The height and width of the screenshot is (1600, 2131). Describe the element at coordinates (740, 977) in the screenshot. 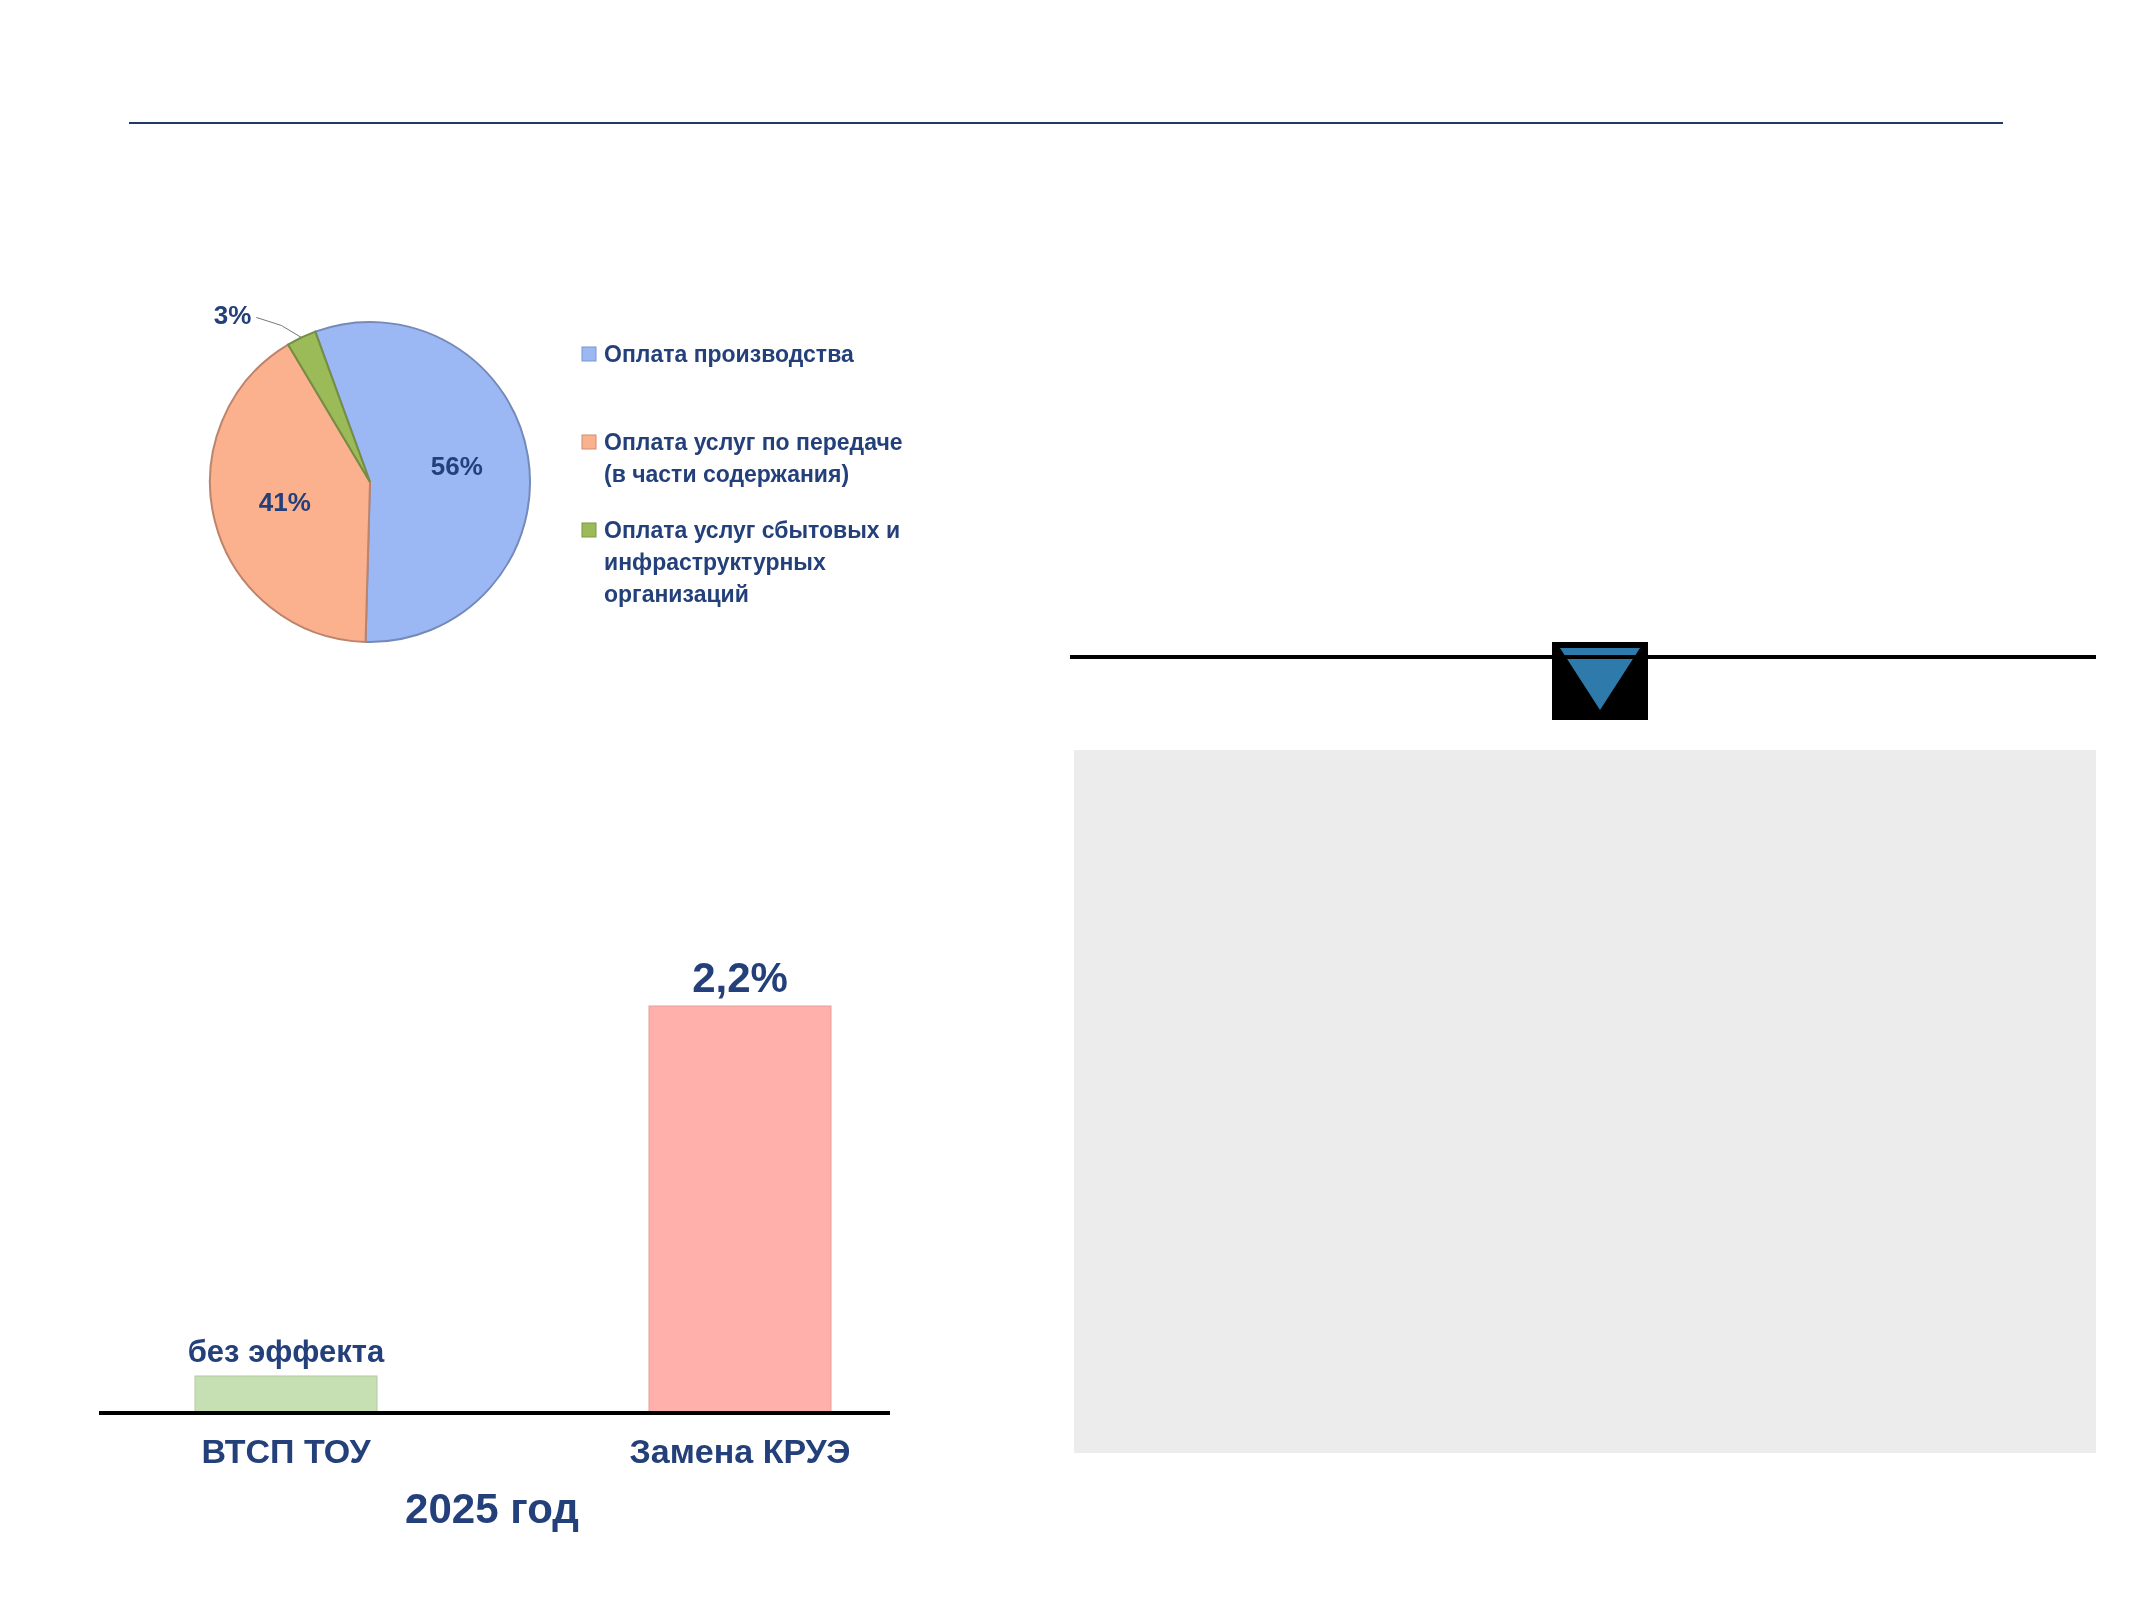

I see `data-label: 2,2%` at that location.